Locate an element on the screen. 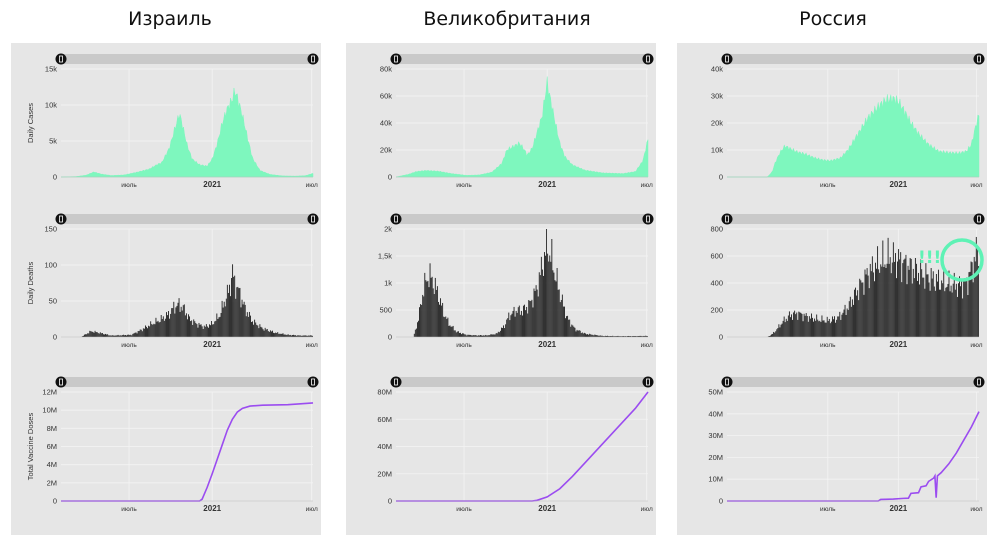 Image resolution: width=1000 pixels, height=545 pixels. y-tick-label: 800 is located at coordinates (716, 229).